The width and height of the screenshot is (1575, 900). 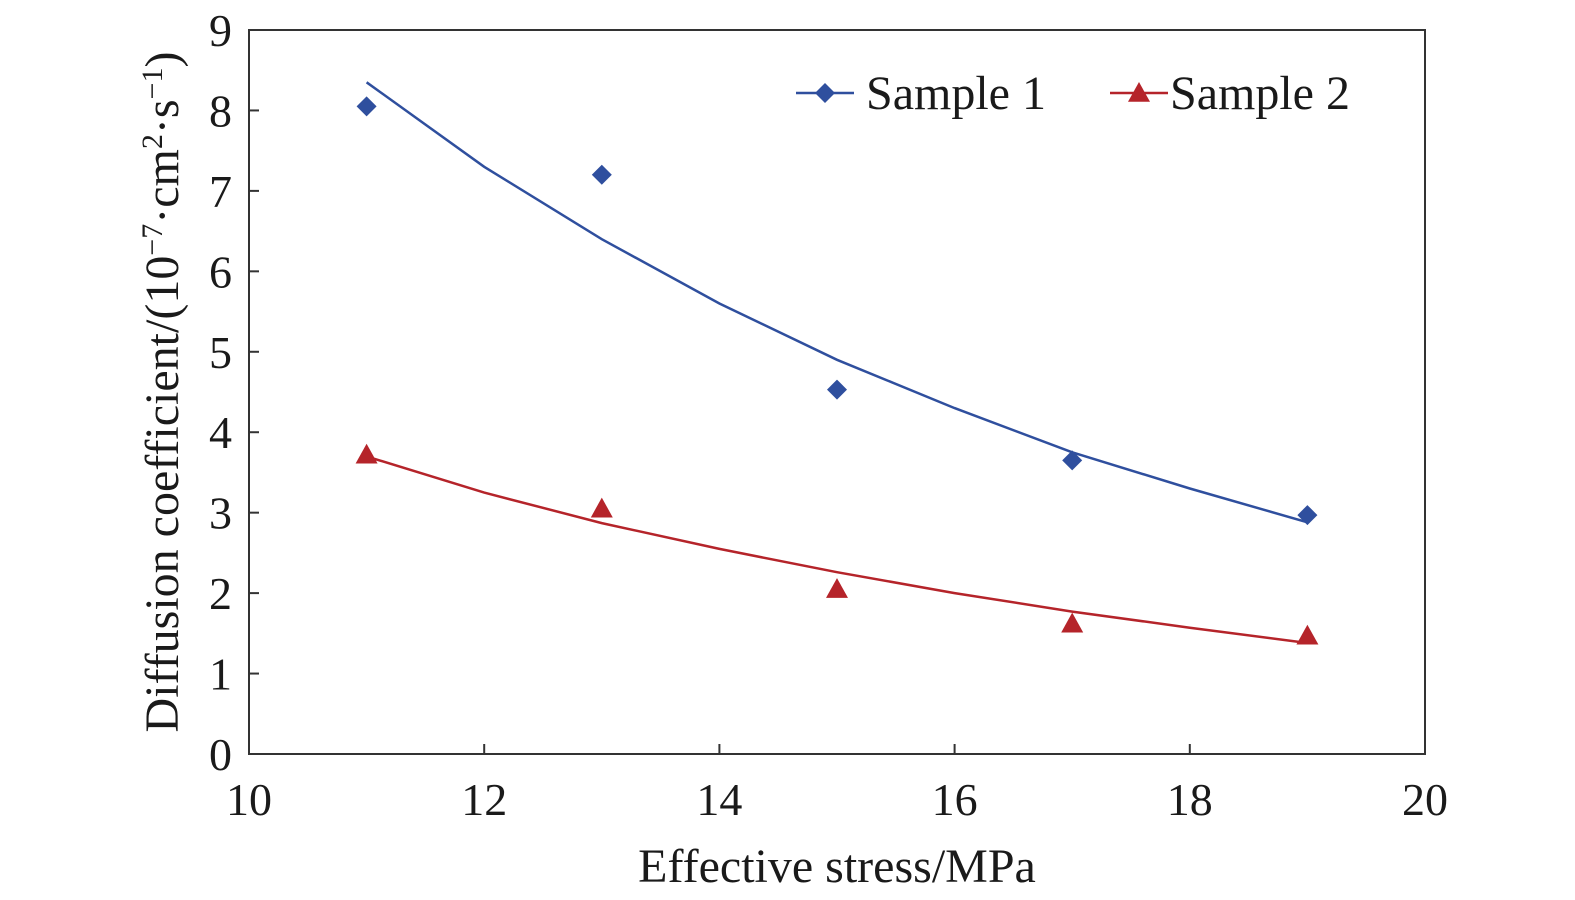 I want to click on y-tick-label: 6, so click(x=220, y=271).